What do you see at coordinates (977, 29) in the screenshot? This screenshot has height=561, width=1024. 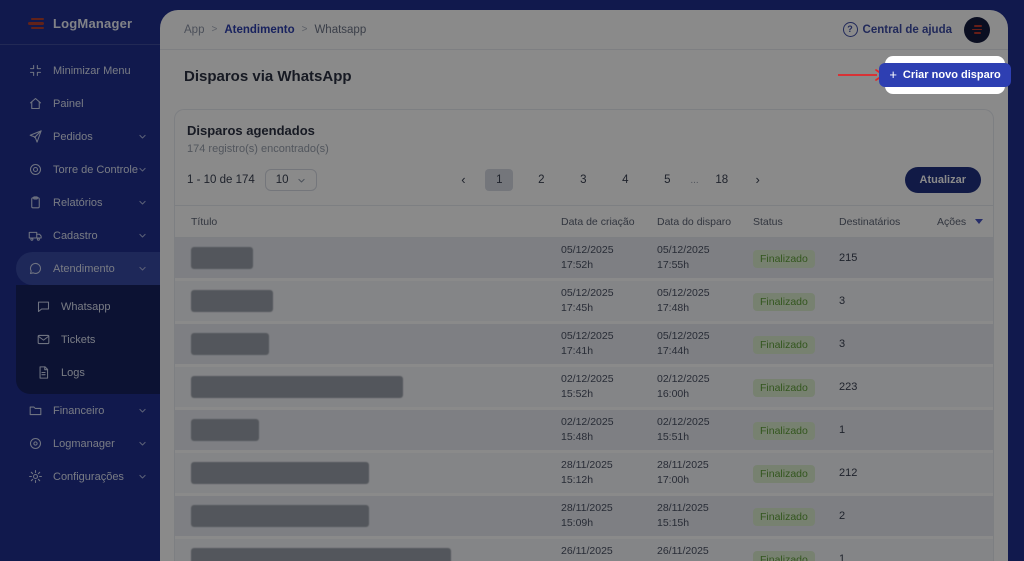 I see `user-avatar` at bounding box center [977, 29].